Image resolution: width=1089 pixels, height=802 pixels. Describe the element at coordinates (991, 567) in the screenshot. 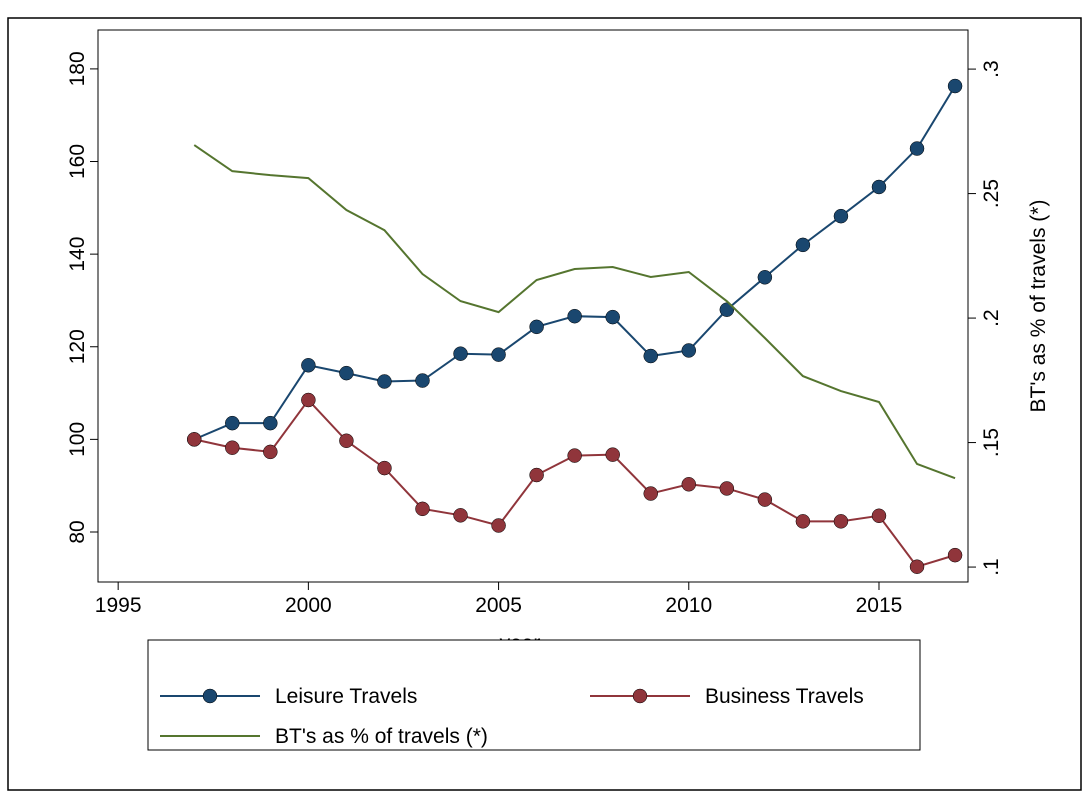

I see `y2-tick-label: .1` at that location.